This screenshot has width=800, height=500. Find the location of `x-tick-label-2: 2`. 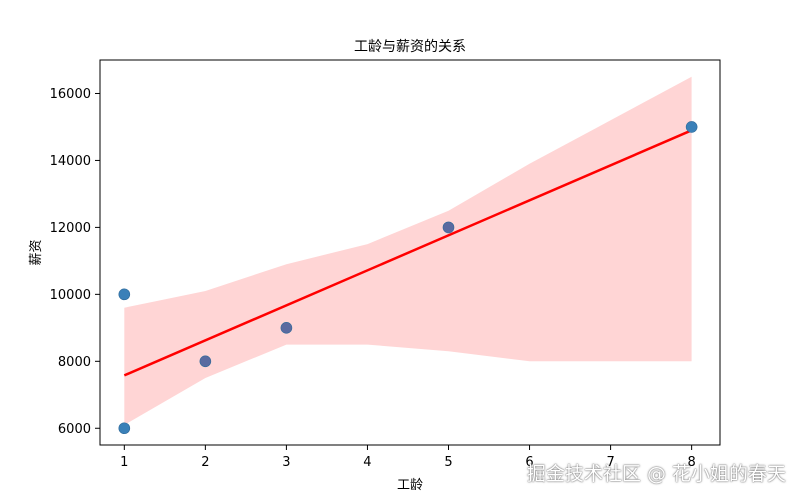

x-tick-label-2: 2 is located at coordinates (205, 462).